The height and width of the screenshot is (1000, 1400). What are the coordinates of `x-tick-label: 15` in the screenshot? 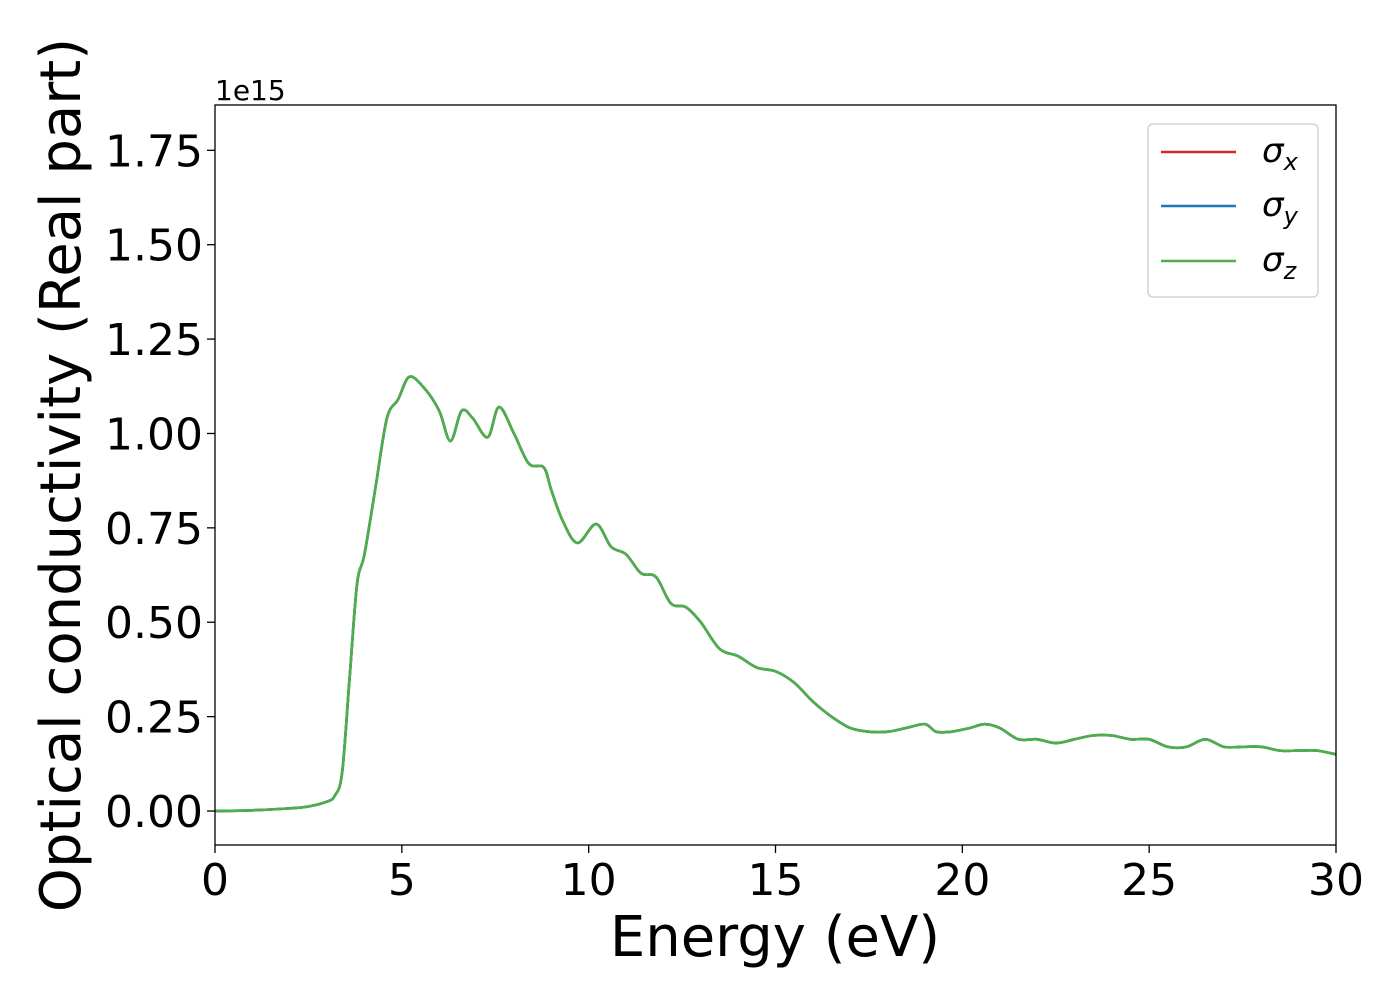 It's located at (776, 880).